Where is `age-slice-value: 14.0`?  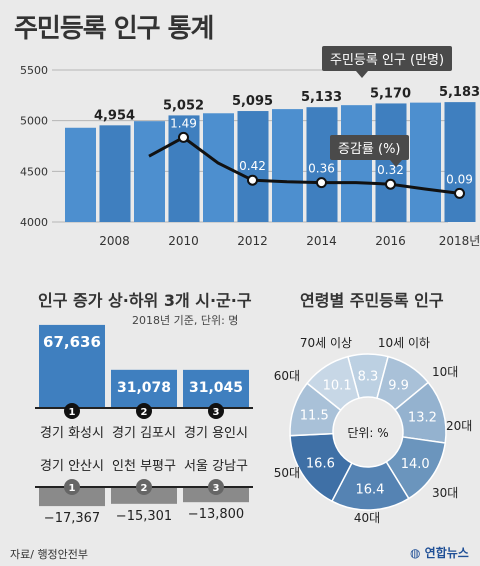 age-slice-value: 14.0 is located at coordinates (415, 464).